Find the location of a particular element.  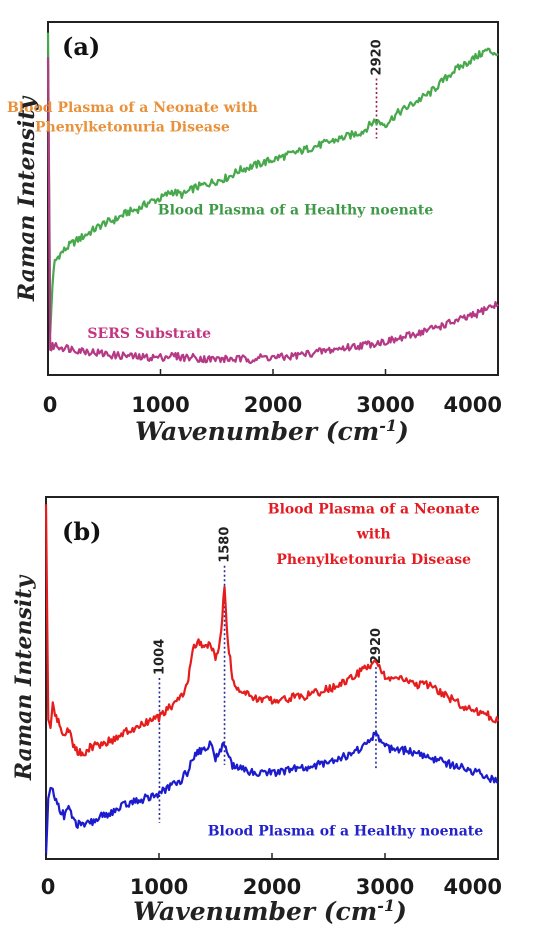

series-annotation: Blood Plasma of a Neonate is located at coordinates (374, 509).